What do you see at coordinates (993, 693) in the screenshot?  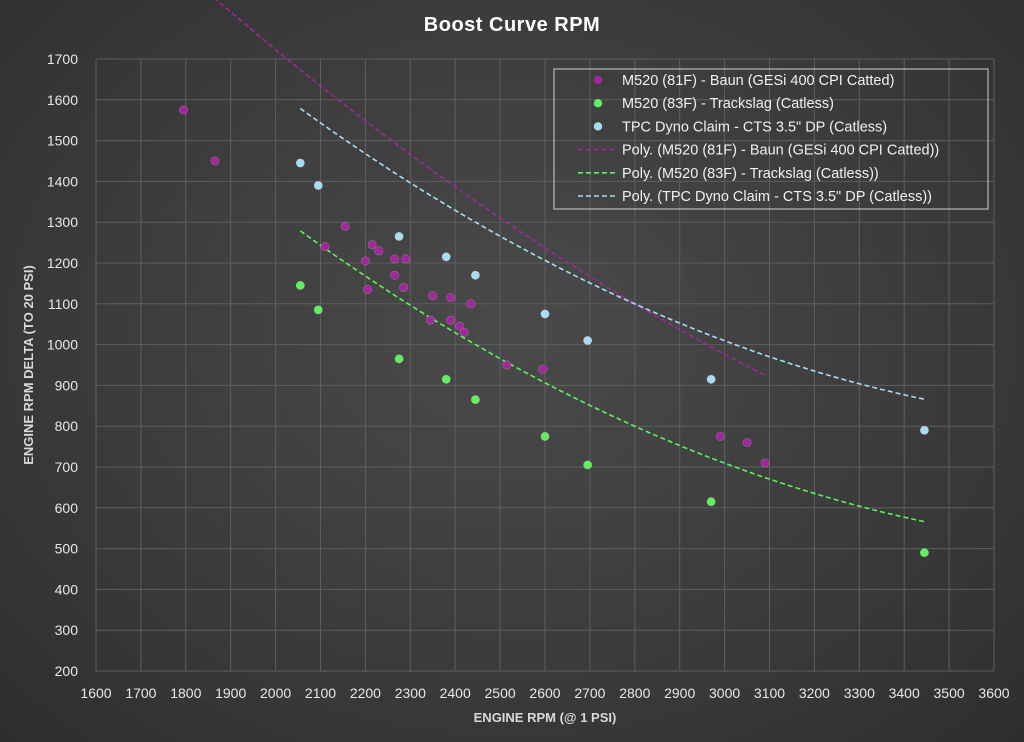 I see `x-tick-label: 3600` at bounding box center [993, 693].